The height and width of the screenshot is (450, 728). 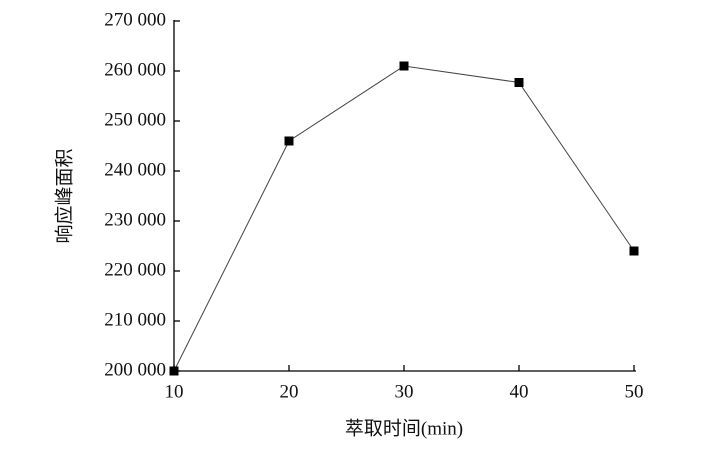 I want to click on x-tick-label: 20, so click(x=289, y=391).